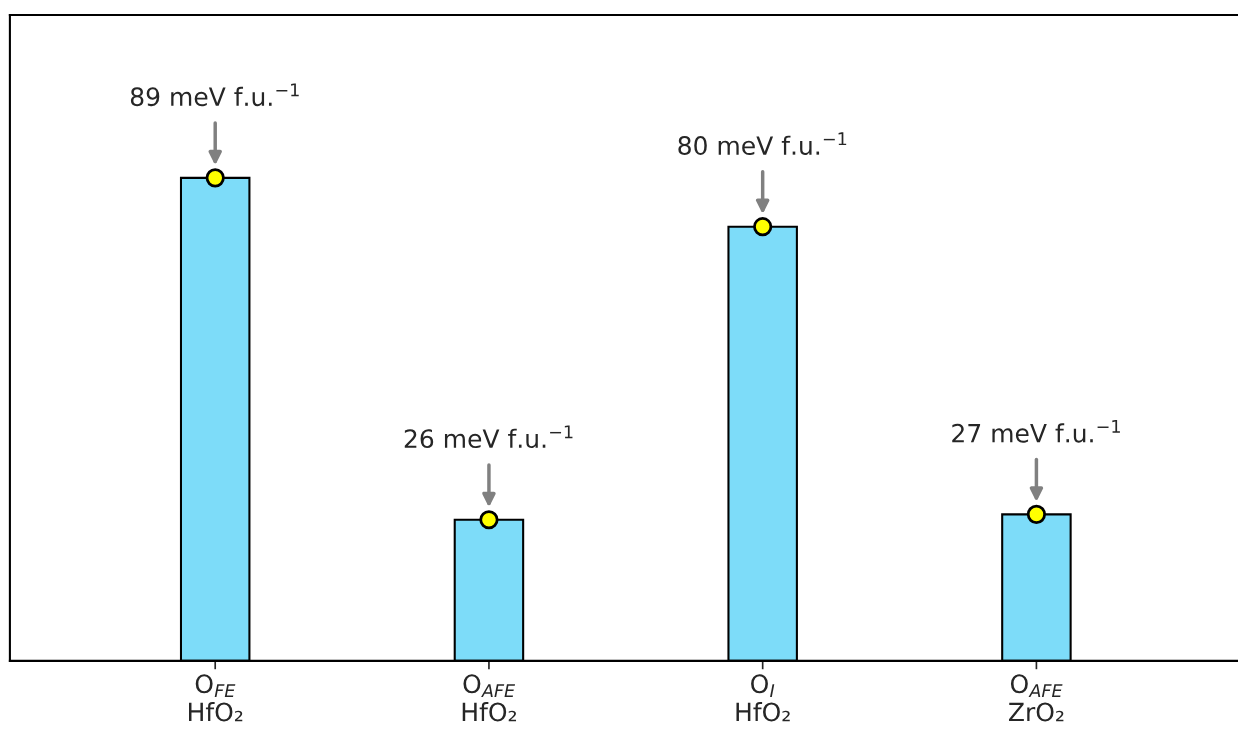 Image resolution: width=1238 pixels, height=751 pixels. What do you see at coordinates (214, 95) in the screenshot?
I see `data-label: 89 meV f.u.$^{−1}$` at bounding box center [214, 95].